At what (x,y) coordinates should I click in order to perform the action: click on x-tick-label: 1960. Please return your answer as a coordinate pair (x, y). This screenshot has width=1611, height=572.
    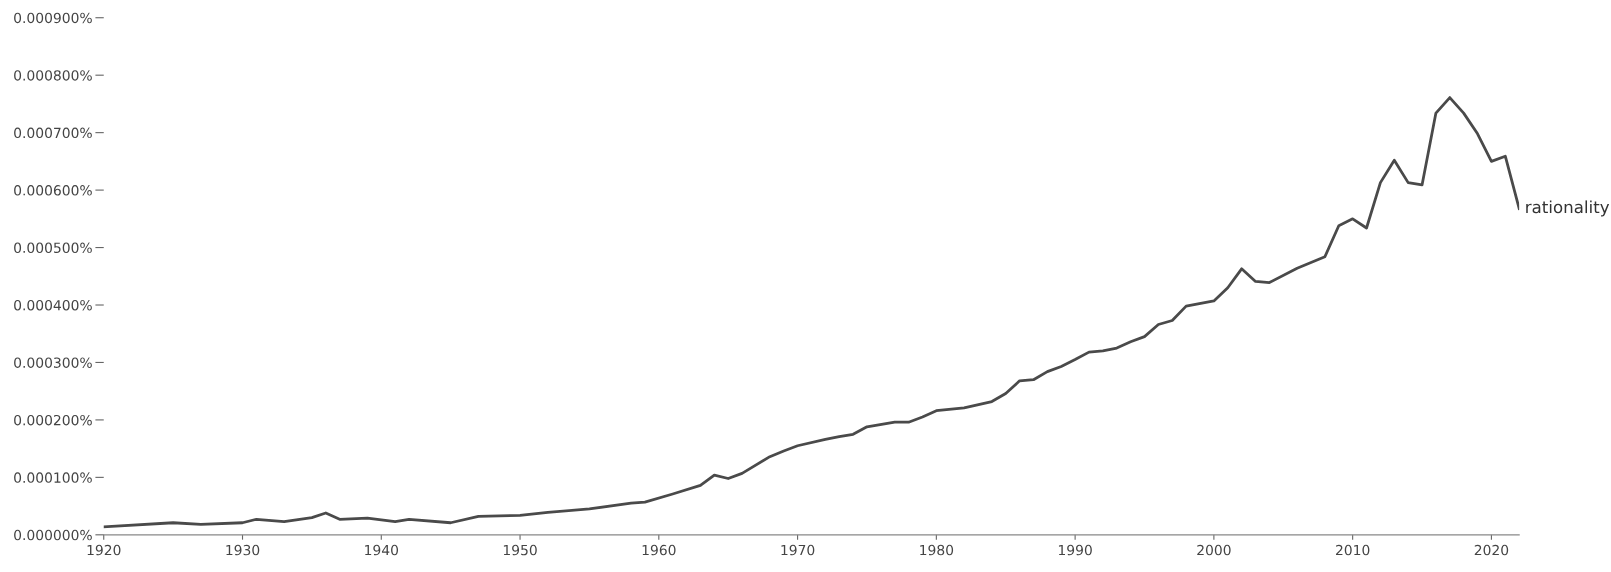
    Looking at the image, I should click on (659, 550).